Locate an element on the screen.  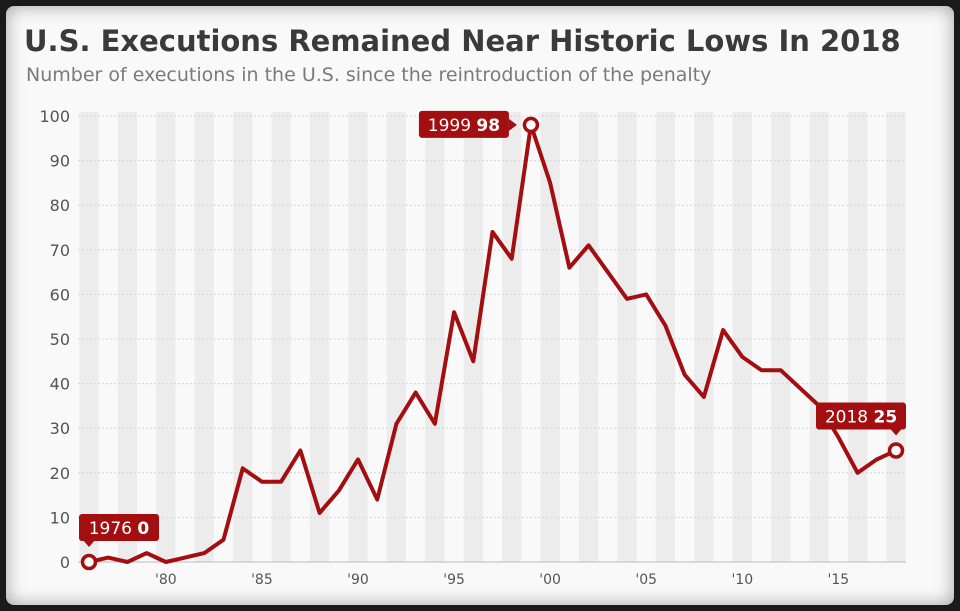
y-tick-label: 100 is located at coordinates (54, 116).